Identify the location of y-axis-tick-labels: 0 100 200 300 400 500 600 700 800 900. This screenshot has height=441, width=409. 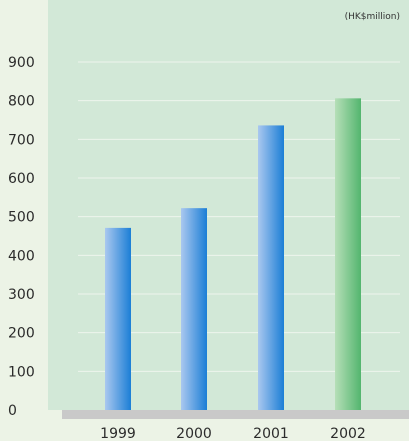
(21, 237).